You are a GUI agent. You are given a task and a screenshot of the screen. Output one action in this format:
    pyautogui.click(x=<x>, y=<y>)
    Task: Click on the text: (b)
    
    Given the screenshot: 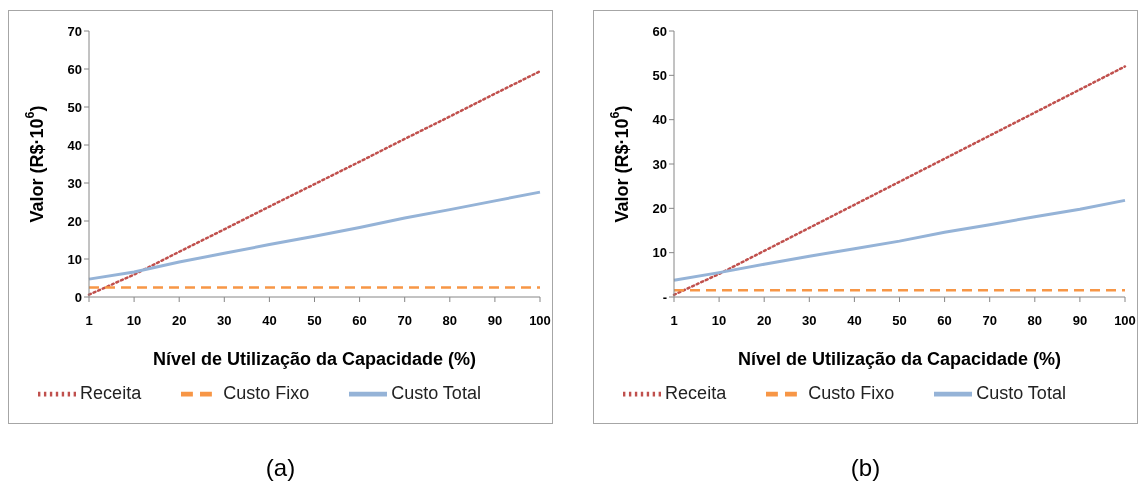 What is the action you would take?
    pyautogui.click(x=865, y=468)
    